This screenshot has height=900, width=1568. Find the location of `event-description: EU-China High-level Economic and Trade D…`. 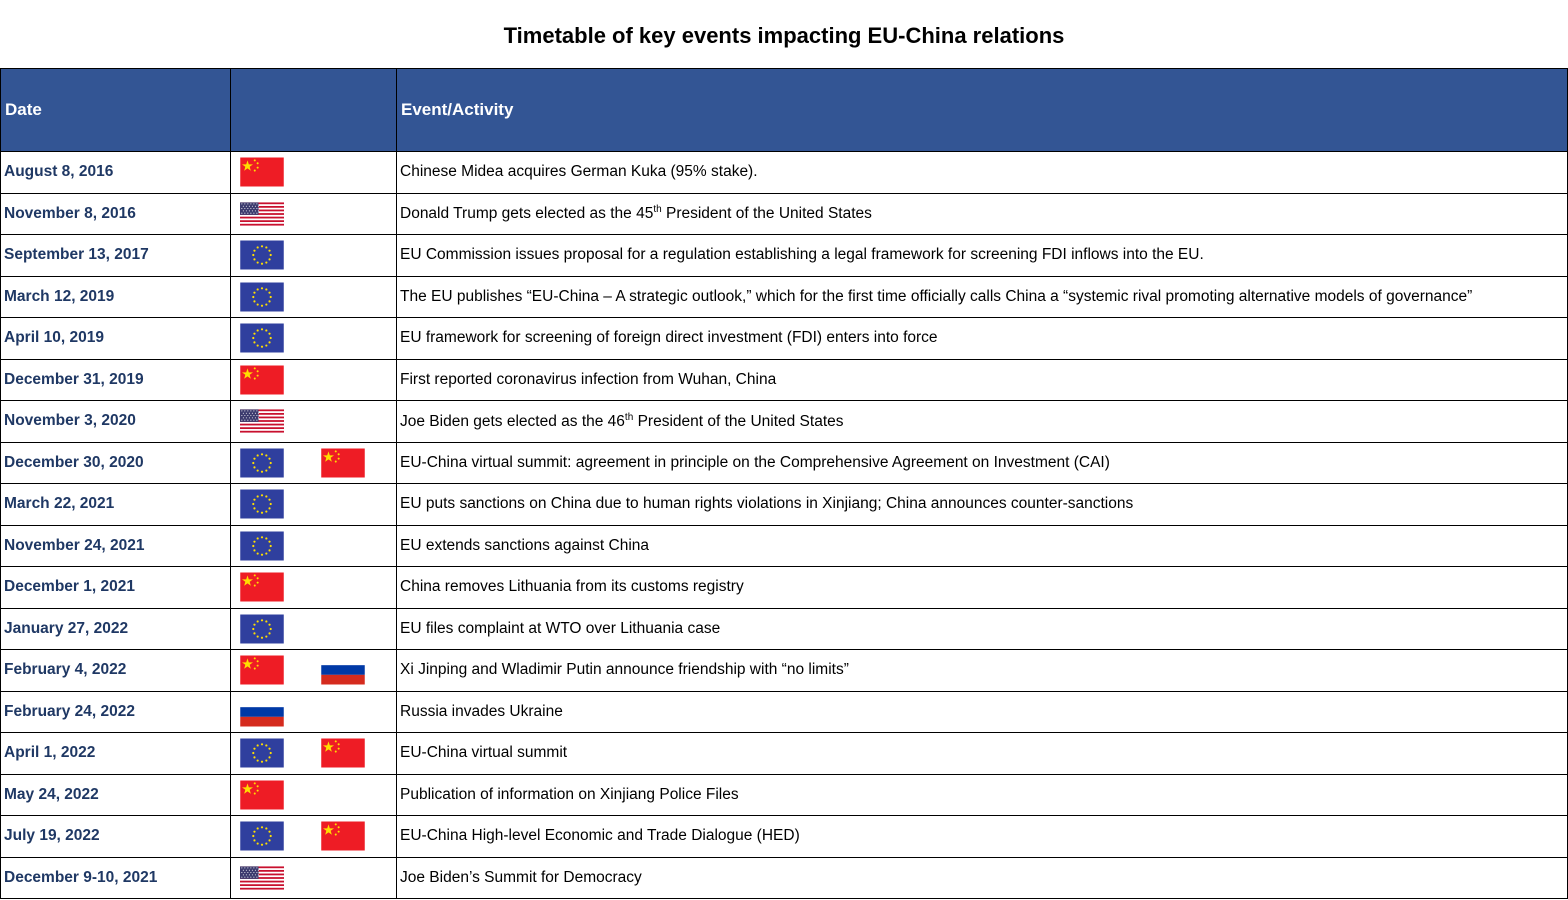

event-description: EU-China High-level Economic and Trade D… is located at coordinates (982, 836).